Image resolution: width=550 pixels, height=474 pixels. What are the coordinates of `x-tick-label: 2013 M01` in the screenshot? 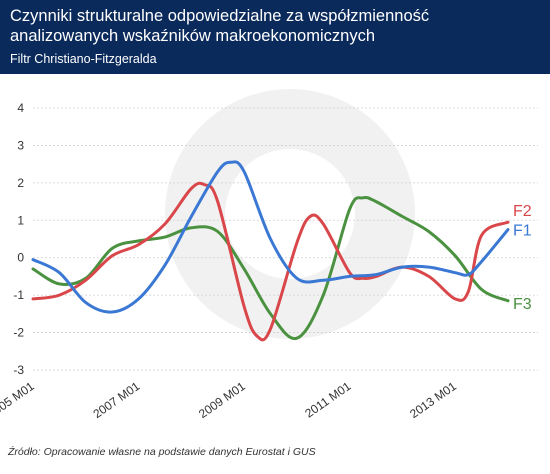 It's located at (433, 400).